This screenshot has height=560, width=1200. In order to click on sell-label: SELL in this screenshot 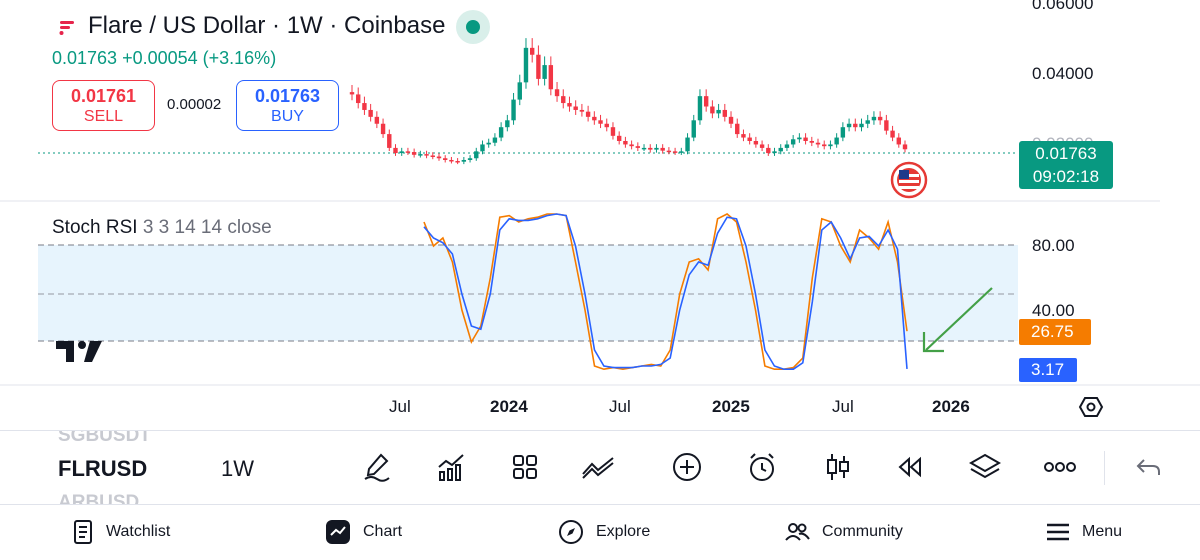, I will do `click(103, 116)`.